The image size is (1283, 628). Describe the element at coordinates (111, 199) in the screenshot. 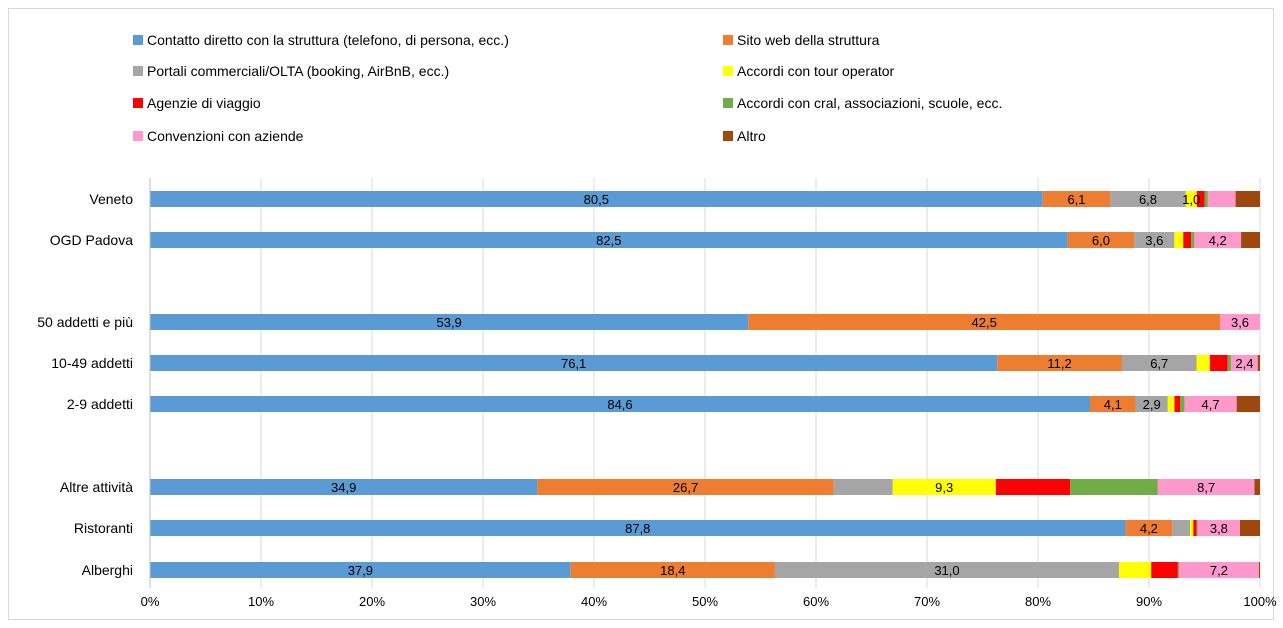

I see `category-label: Veneto` at that location.